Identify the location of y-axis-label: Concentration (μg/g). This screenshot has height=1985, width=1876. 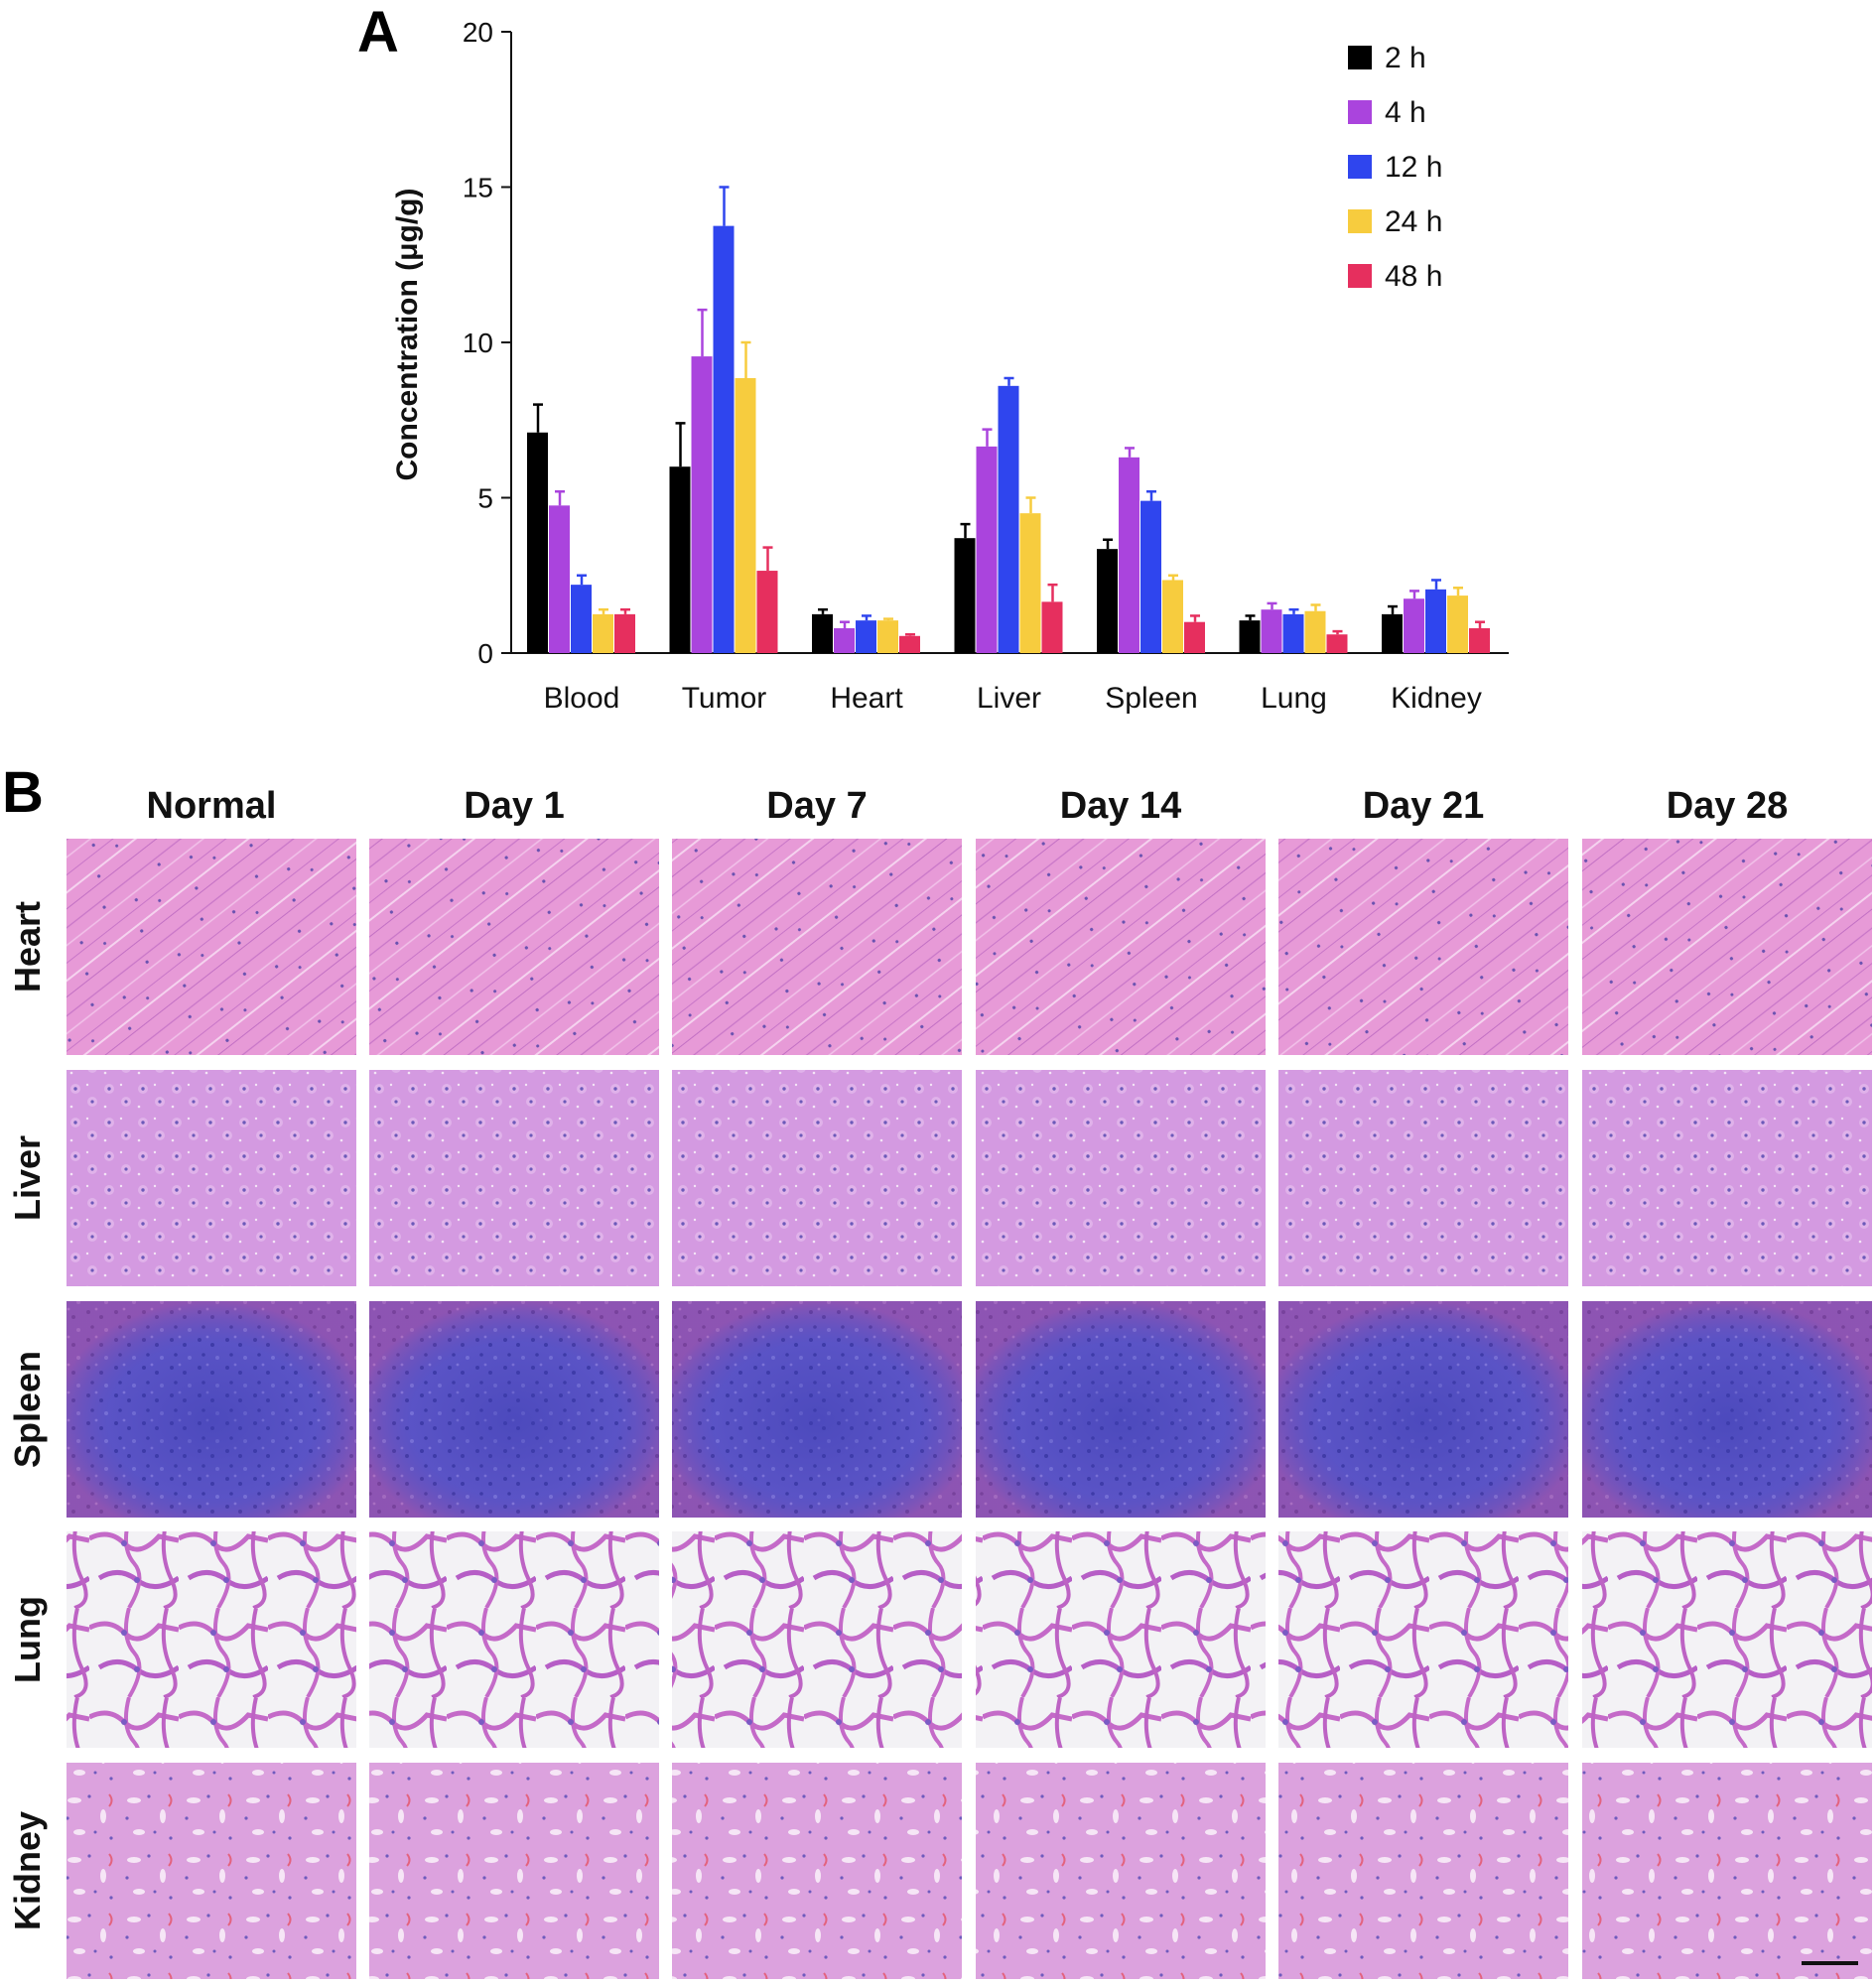
(407, 335).